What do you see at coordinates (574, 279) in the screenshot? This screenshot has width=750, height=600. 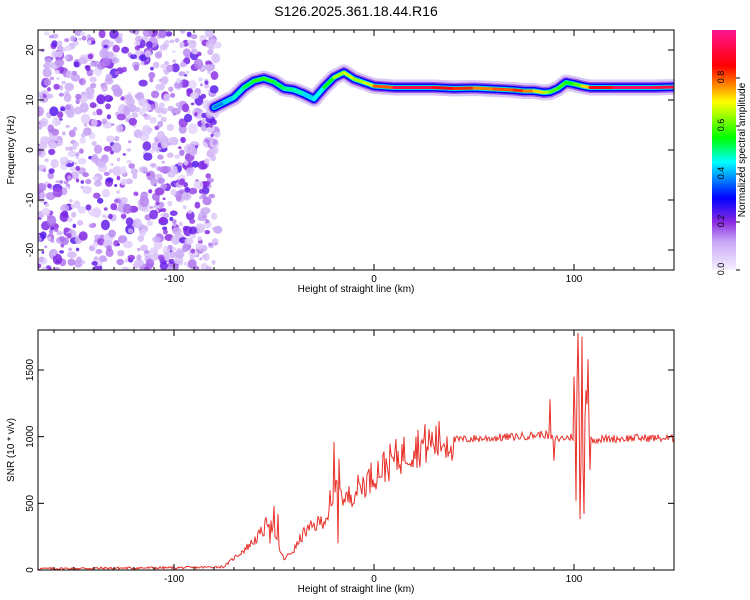 I see `x-tick-label: 100` at bounding box center [574, 279].